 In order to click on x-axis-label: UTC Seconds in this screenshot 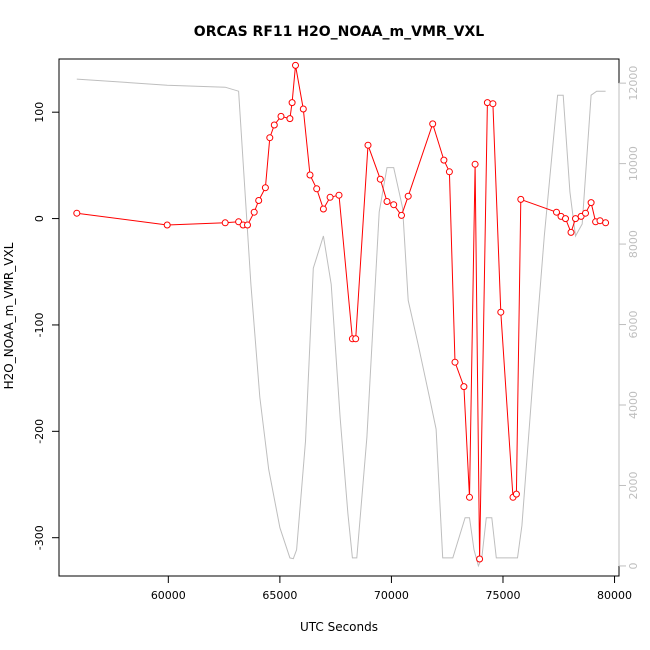, I will do `click(339, 627)`.